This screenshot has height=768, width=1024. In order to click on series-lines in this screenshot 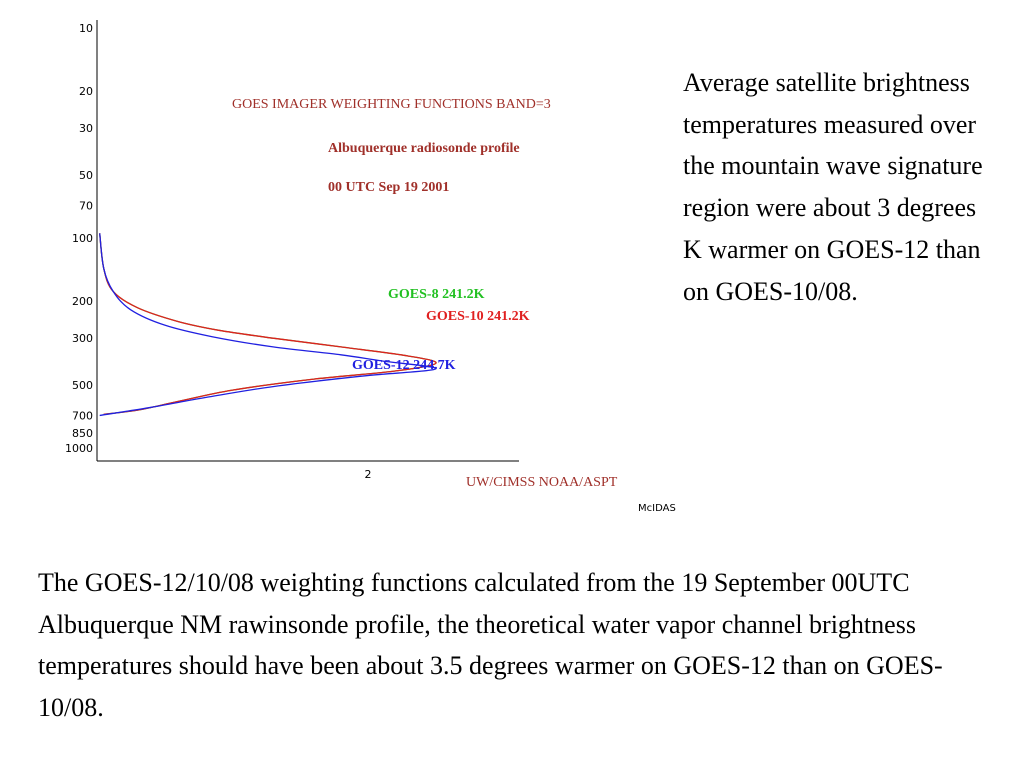, I will do `click(268, 325)`.